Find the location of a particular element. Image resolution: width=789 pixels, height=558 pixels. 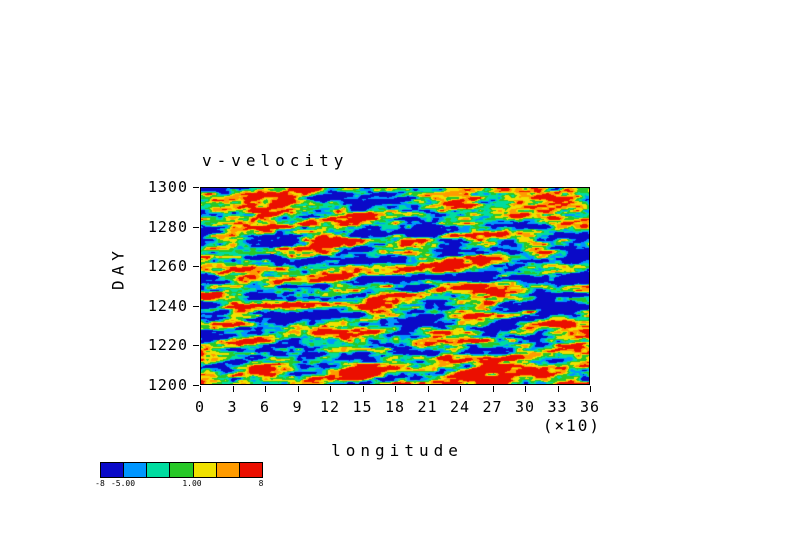

x-tick-label: 9 is located at coordinates (297, 407).